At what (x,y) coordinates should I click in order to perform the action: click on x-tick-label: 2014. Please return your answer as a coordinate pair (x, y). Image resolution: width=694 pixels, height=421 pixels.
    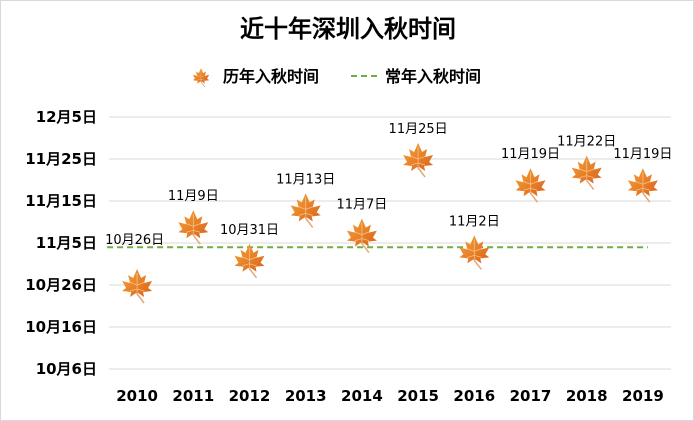
    Looking at the image, I should click on (362, 396).